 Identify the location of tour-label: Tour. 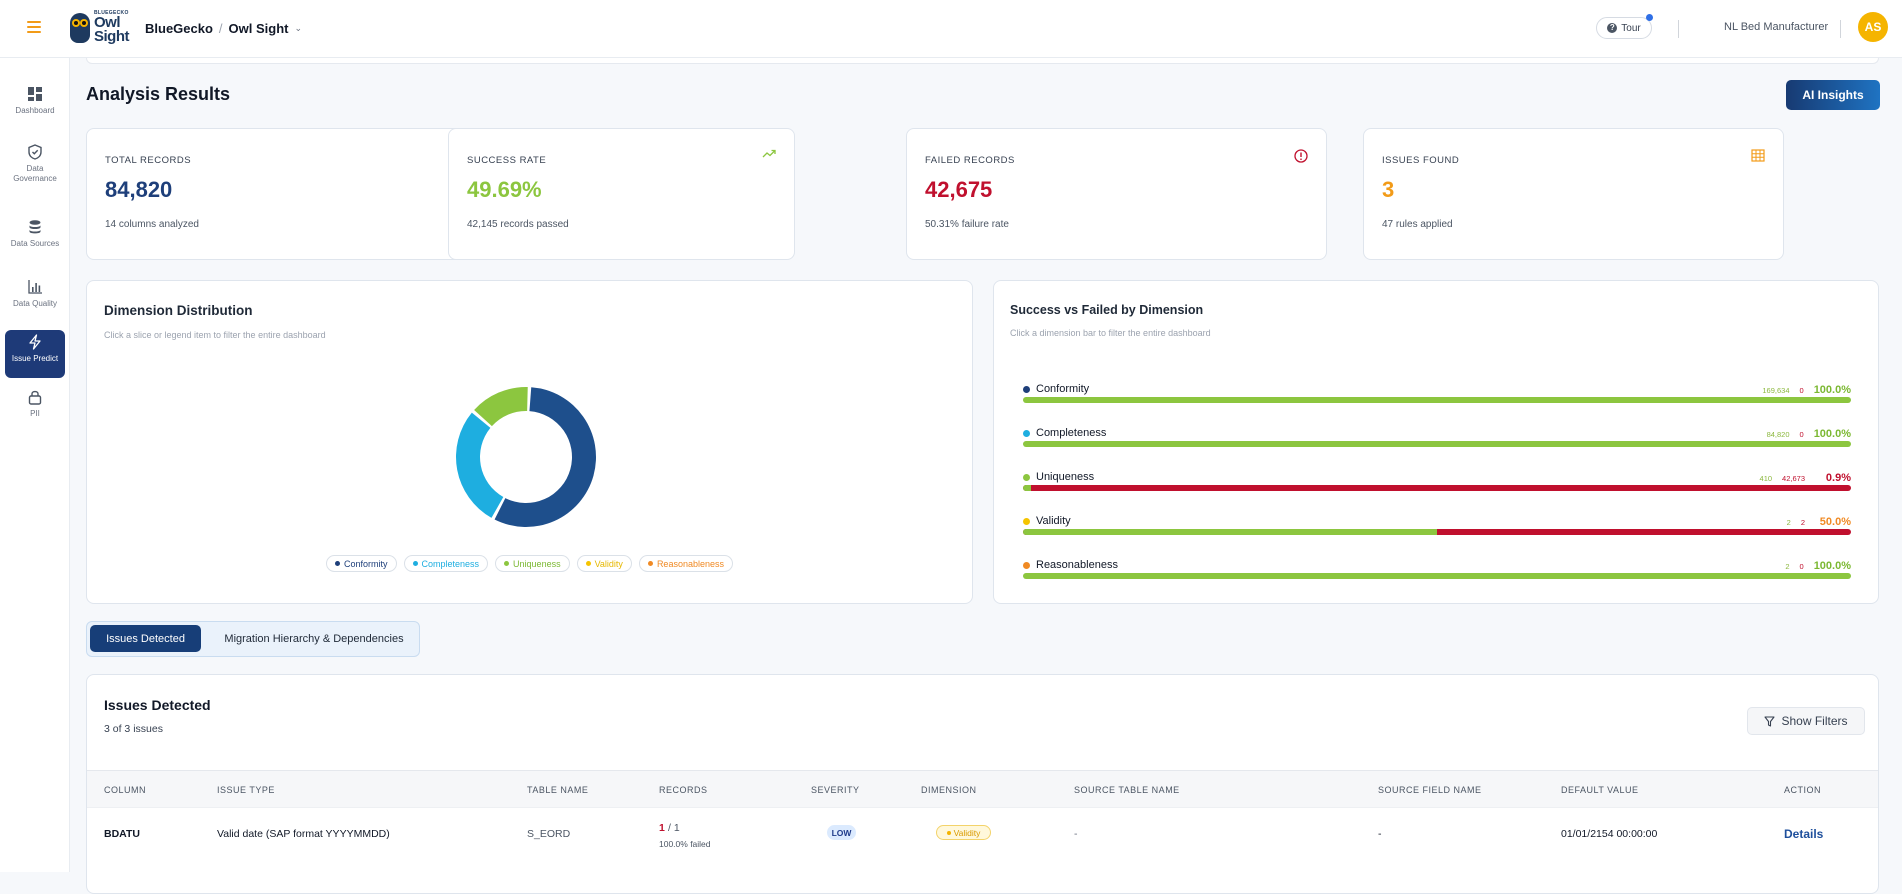
(1631, 28).